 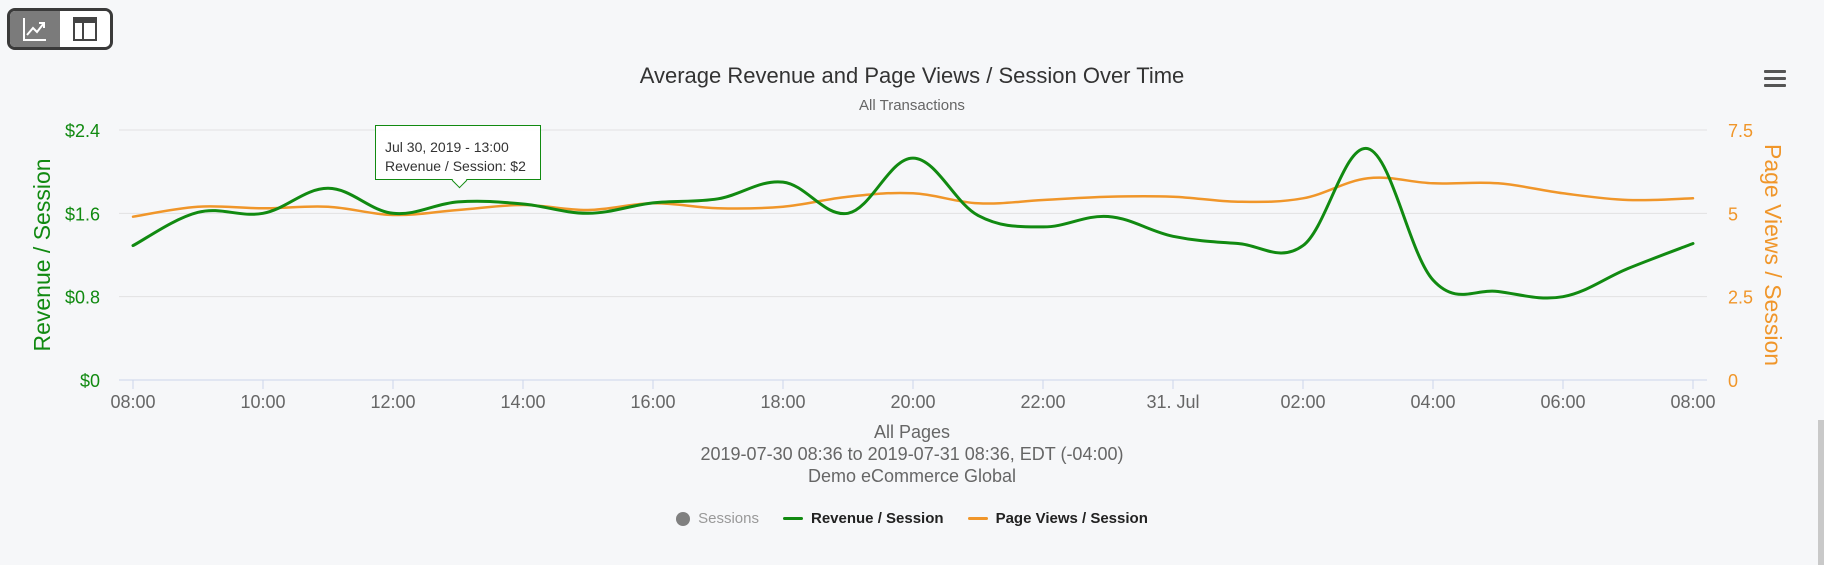 I want to click on y-left-tick-label: $2.4, so click(x=82, y=131).